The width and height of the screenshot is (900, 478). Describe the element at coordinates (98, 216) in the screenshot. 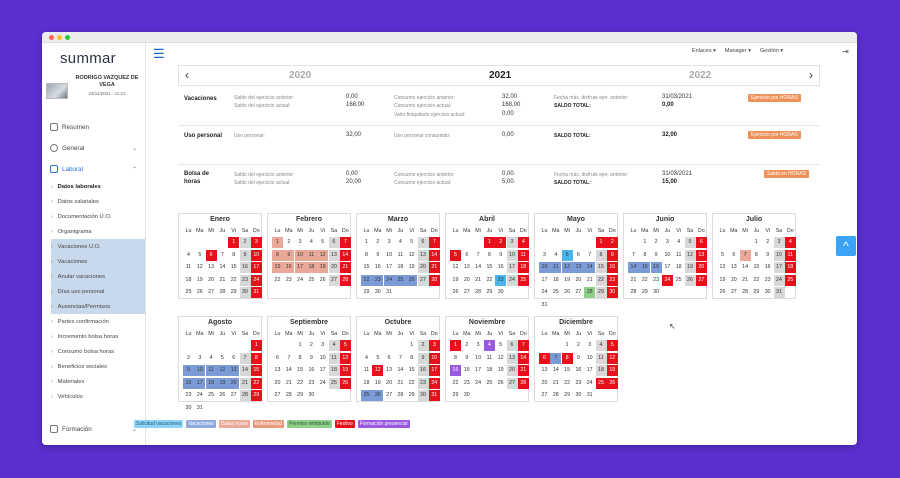

I see `submenu-item: › Documentación U.O.` at that location.